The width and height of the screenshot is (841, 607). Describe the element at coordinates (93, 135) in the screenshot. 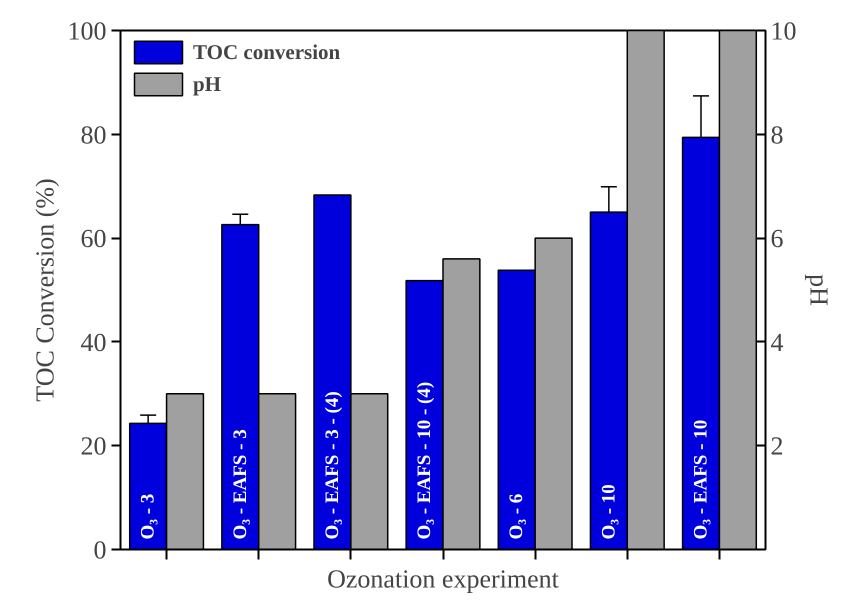

I see `y-tick-label: 80` at that location.